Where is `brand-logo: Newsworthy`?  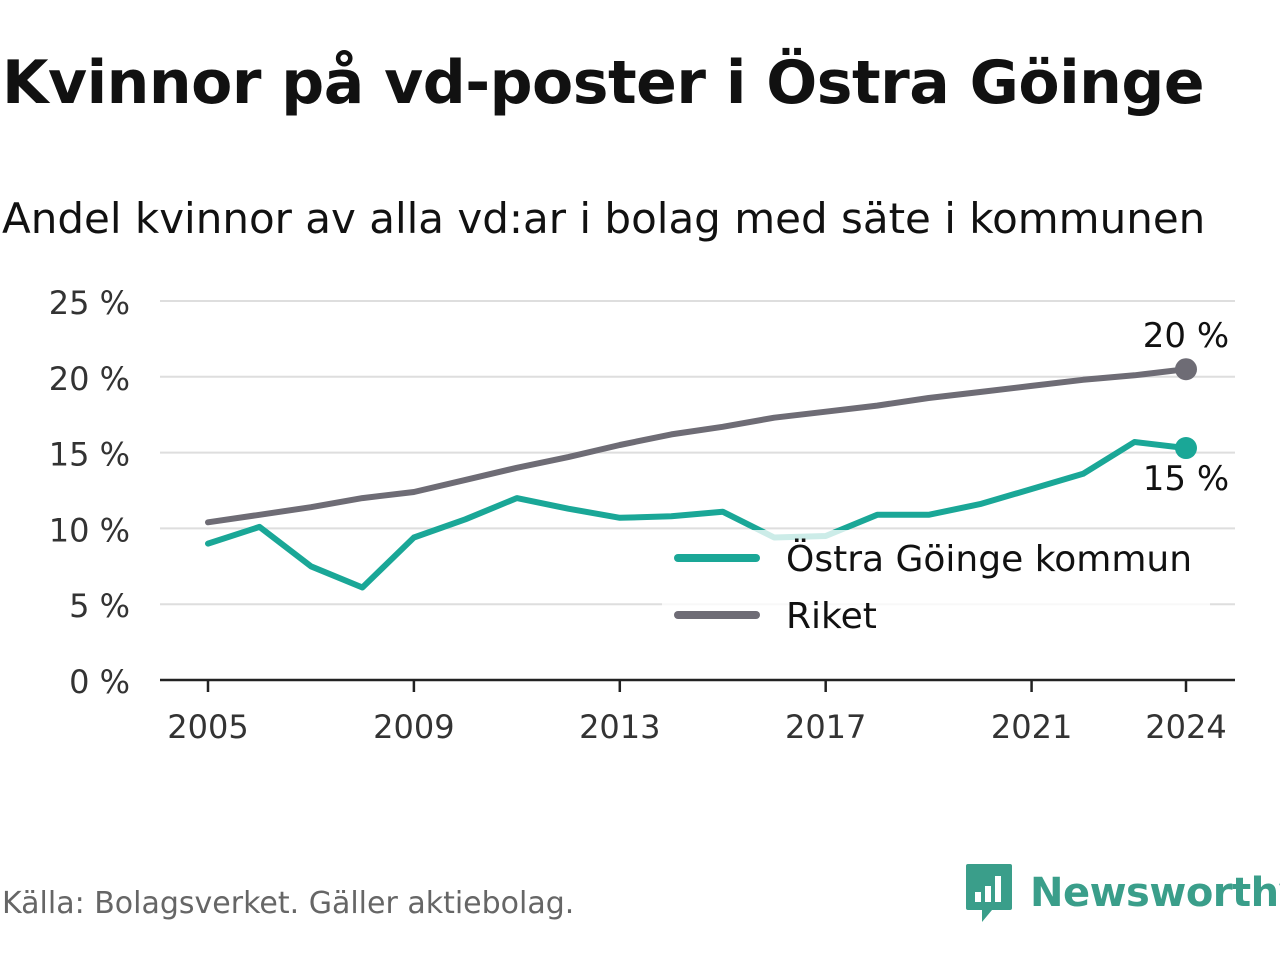
brand-logo: Newsworthy is located at coordinates (1122, 893).